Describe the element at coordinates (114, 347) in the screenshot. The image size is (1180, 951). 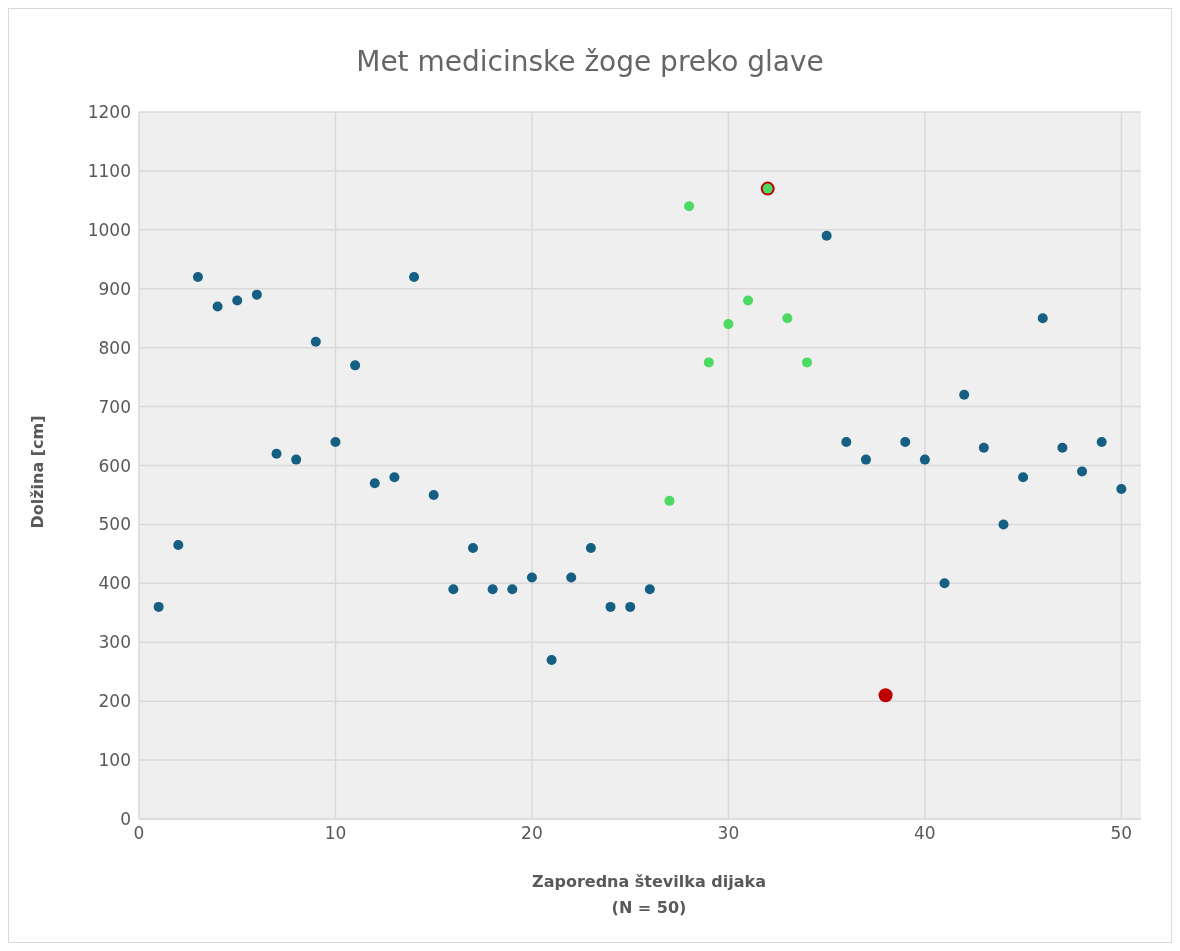
I see `y-tick-label: 800` at that location.